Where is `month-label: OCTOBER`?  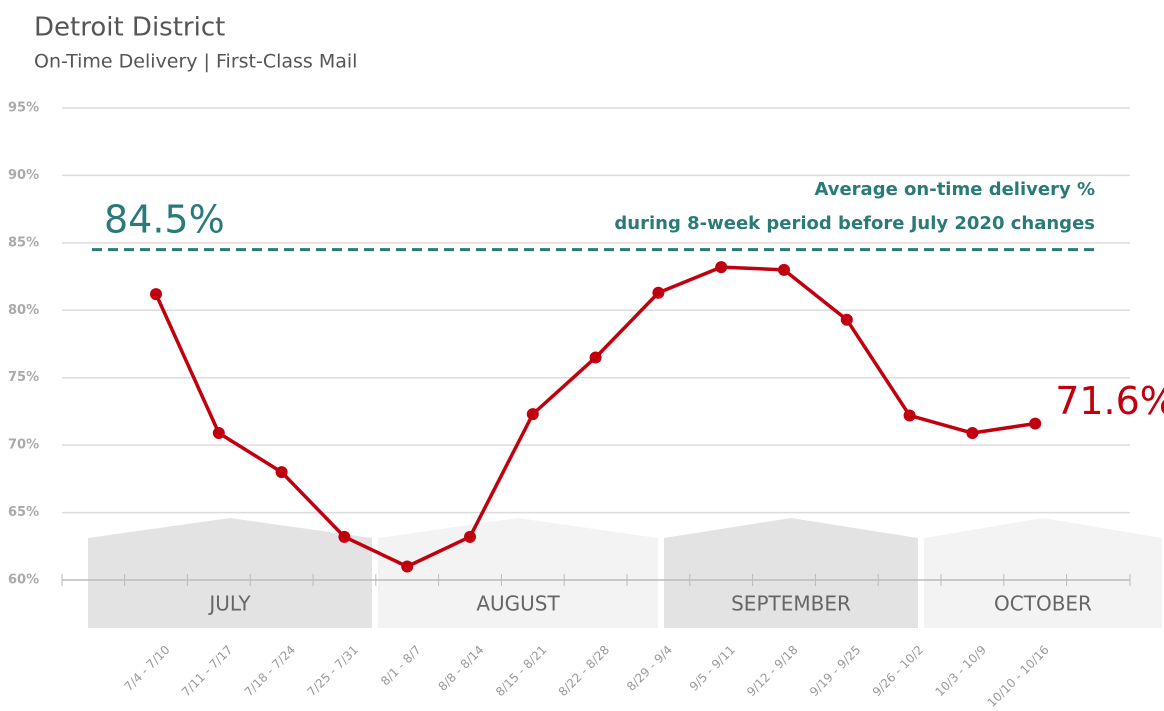
month-label: OCTOBER is located at coordinates (1043, 604).